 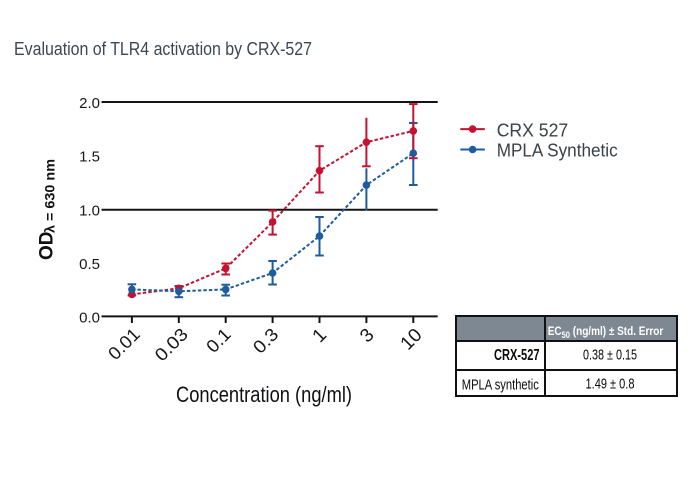 What do you see at coordinates (124, 344) in the screenshot?
I see `svg-text: 0.01` at bounding box center [124, 344].